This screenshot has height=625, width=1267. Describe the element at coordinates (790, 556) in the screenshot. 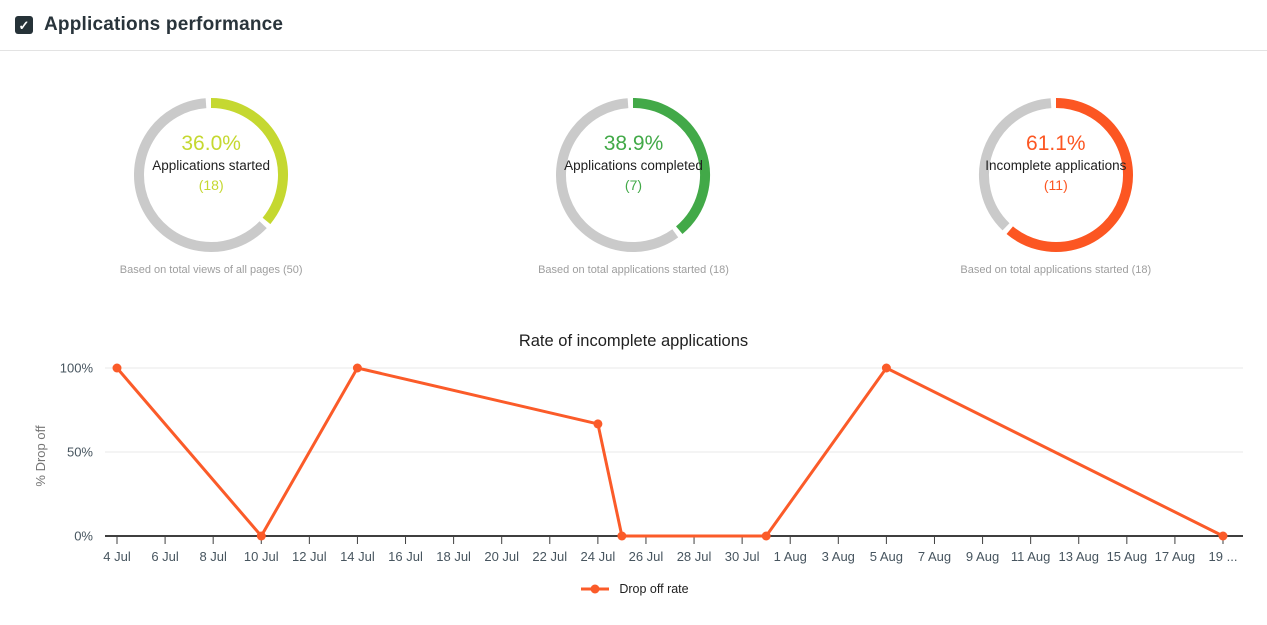

I see `svg-text: 1 Aug` at that location.